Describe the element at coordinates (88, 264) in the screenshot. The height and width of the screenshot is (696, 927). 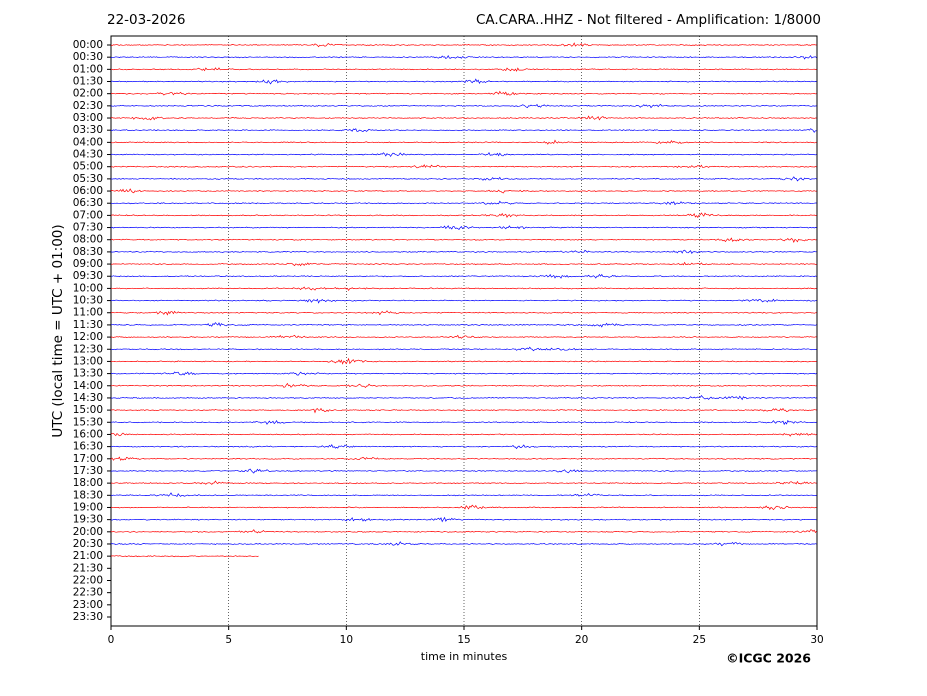
I see `y-tick-label: 09:00` at that location.